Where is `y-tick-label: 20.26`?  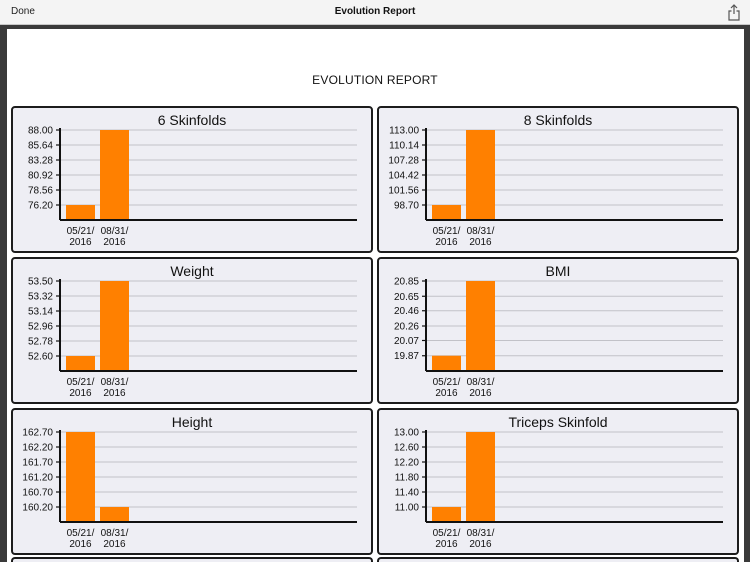 y-tick-label: 20.26 is located at coordinates (406, 327).